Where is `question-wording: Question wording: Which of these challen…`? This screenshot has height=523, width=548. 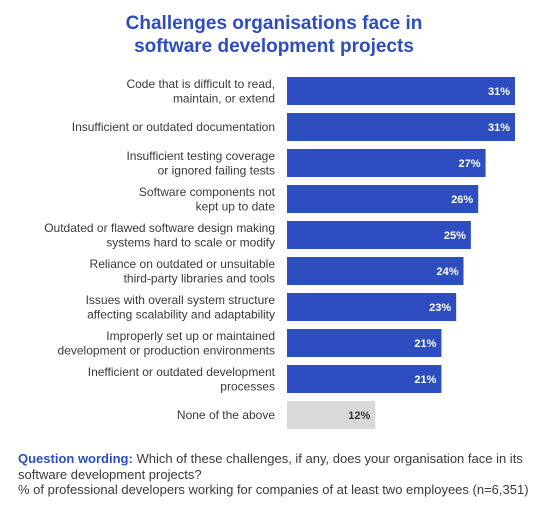 question-wording: Question wording: Which of these challen… is located at coordinates (275, 466).